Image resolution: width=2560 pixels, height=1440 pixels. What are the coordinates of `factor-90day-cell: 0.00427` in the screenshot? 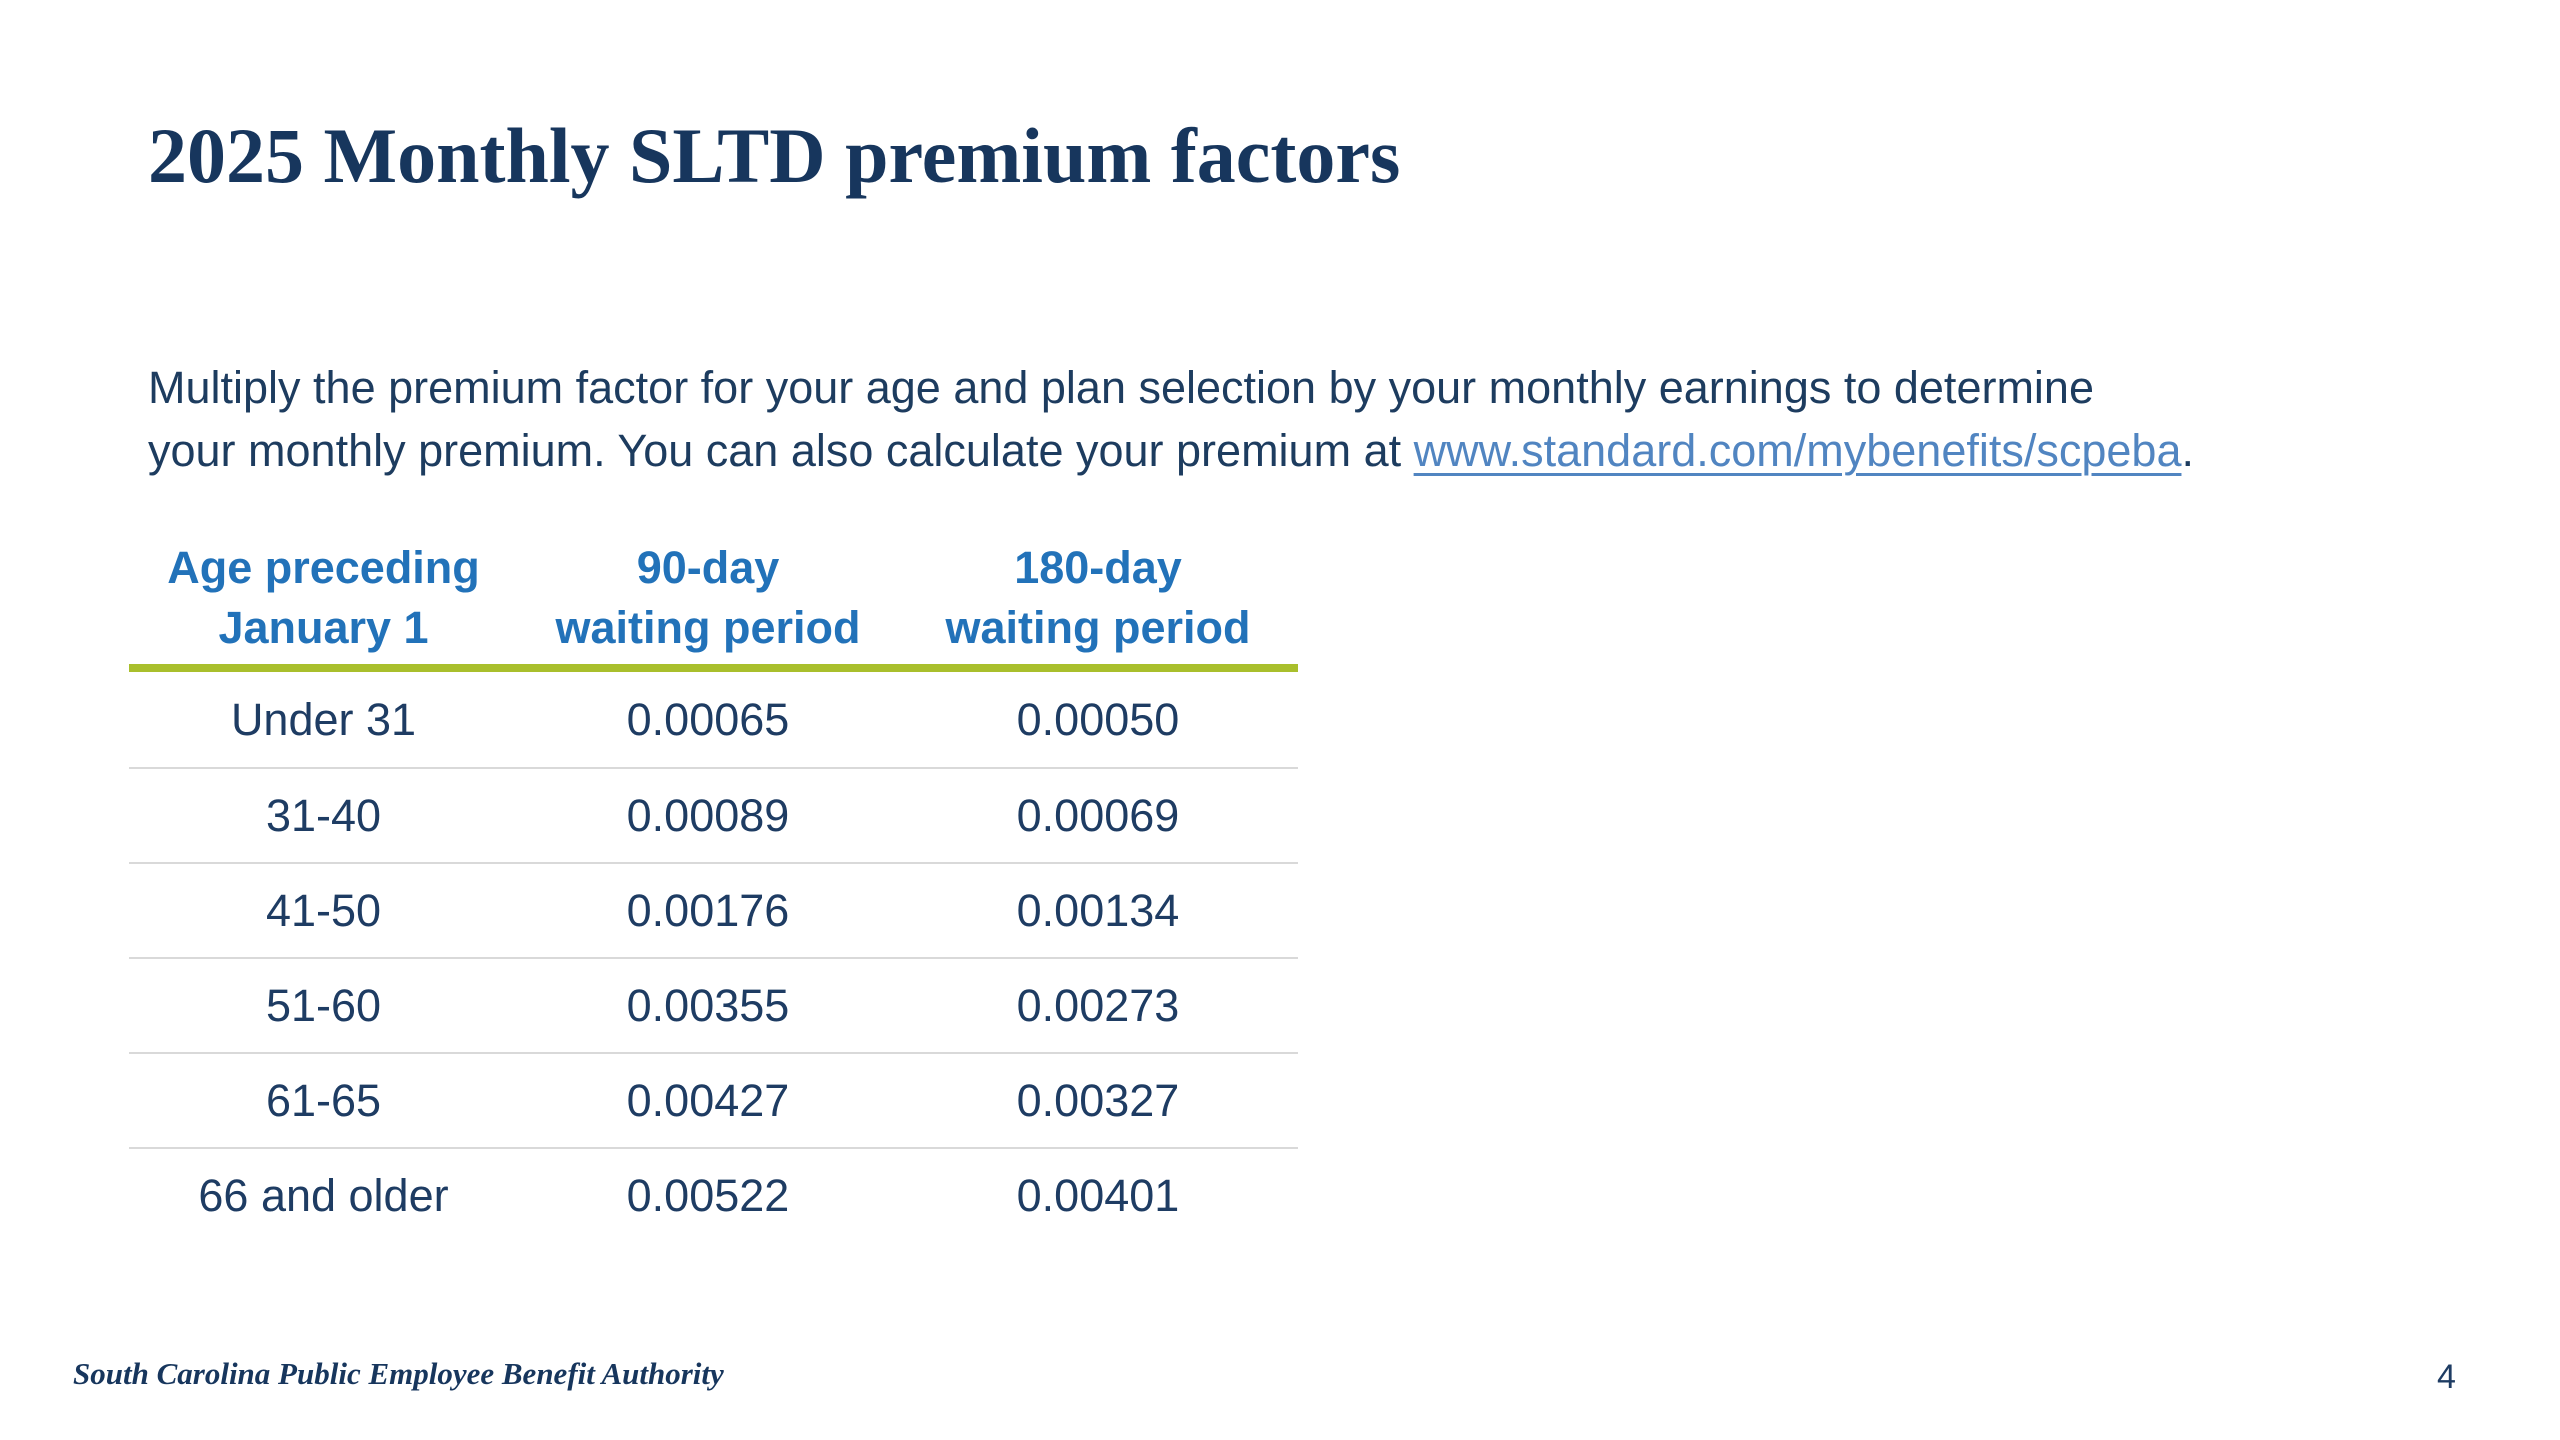 It's located at (708, 1100).